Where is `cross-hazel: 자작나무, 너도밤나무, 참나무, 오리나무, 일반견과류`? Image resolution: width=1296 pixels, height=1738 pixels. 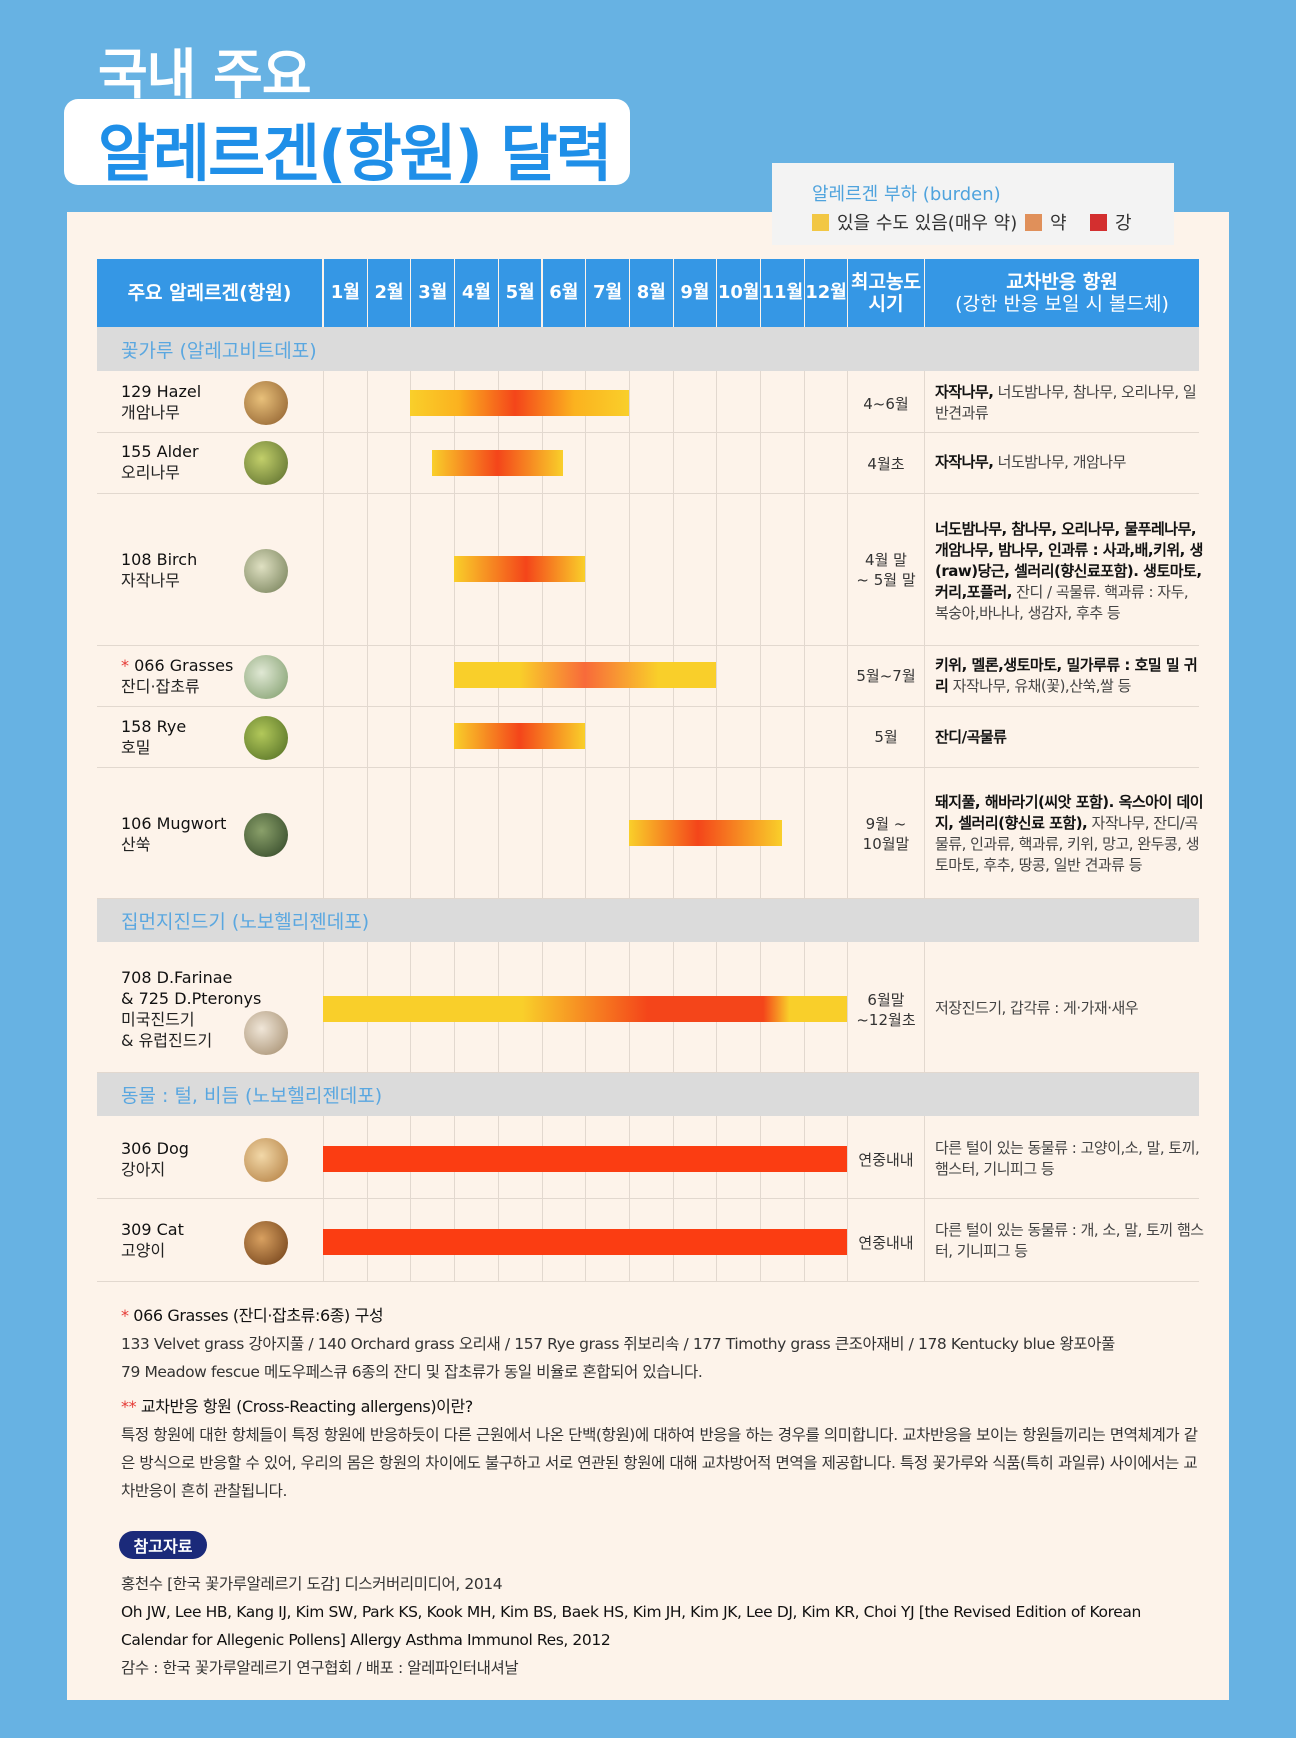 cross-hazel: 자작나무, 너도밤나무, 참나무, 오리나무, 일반견과류 is located at coordinates (1066, 402).